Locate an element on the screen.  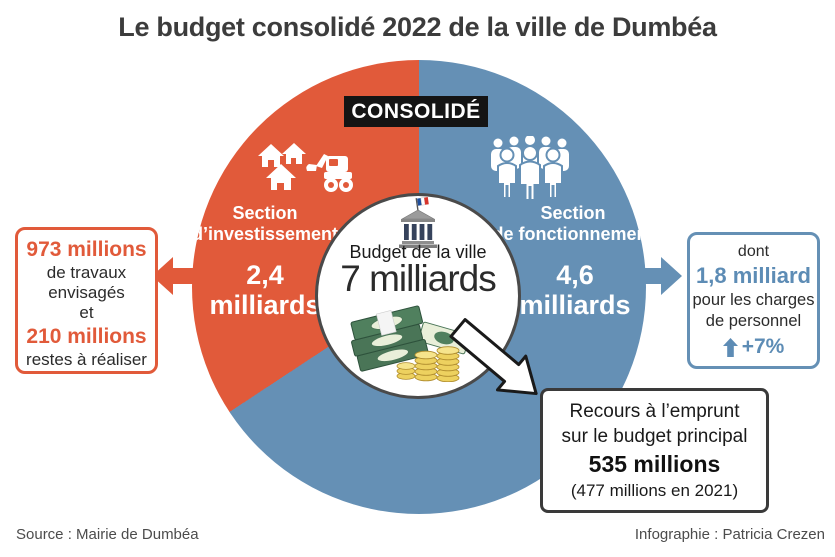
people-group-icon is located at coordinates (530, 168).